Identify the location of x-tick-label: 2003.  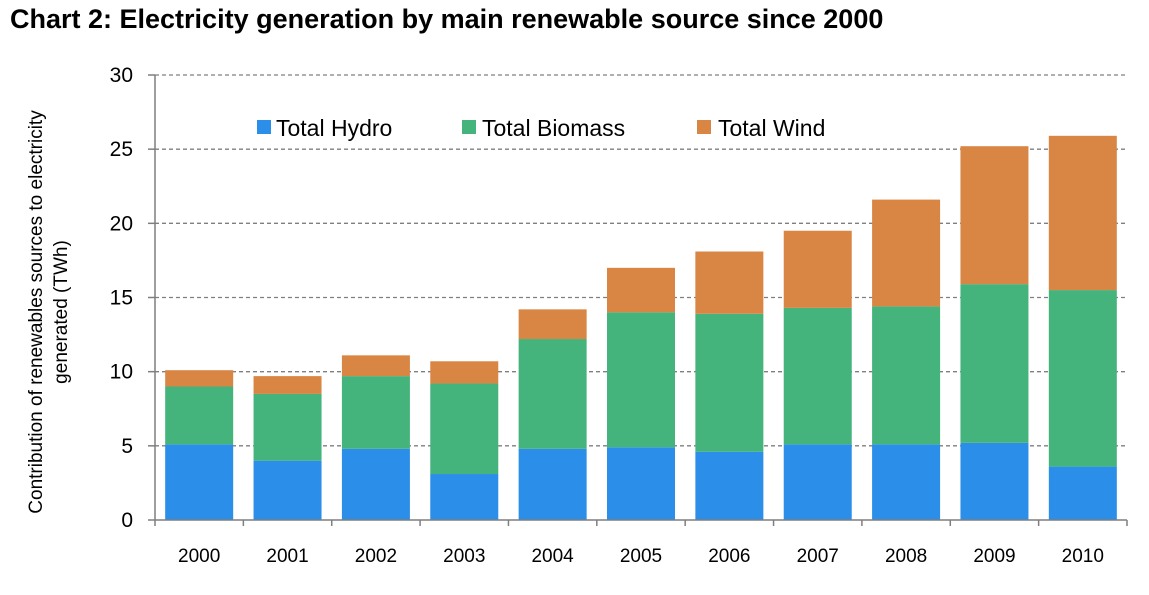
(464, 556).